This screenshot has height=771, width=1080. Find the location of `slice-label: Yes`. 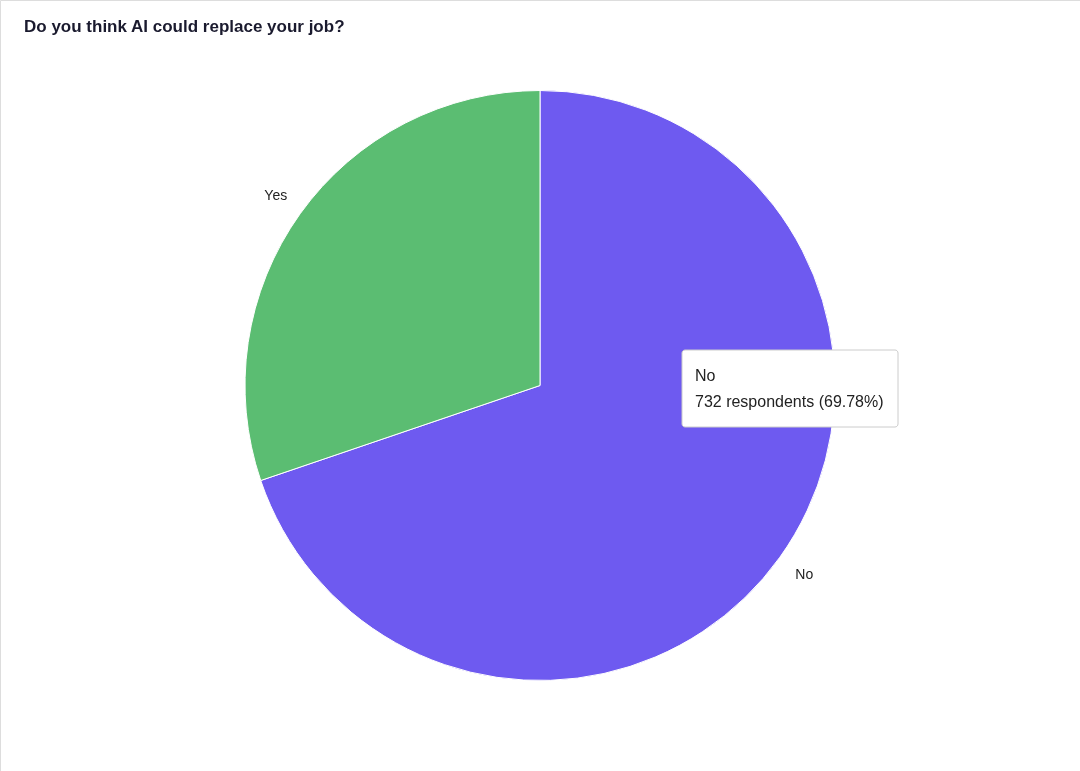

slice-label: Yes is located at coordinates (276, 195).